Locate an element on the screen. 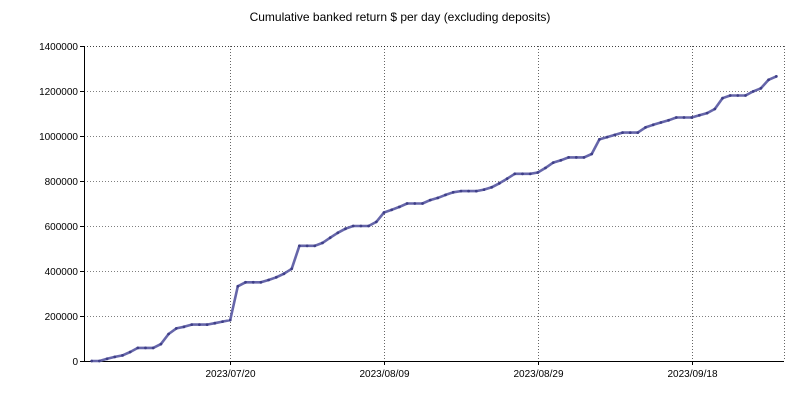 Image resolution: width=800 pixels, height=405 pixels. y-tick-label: 800000 is located at coordinates (62, 182).